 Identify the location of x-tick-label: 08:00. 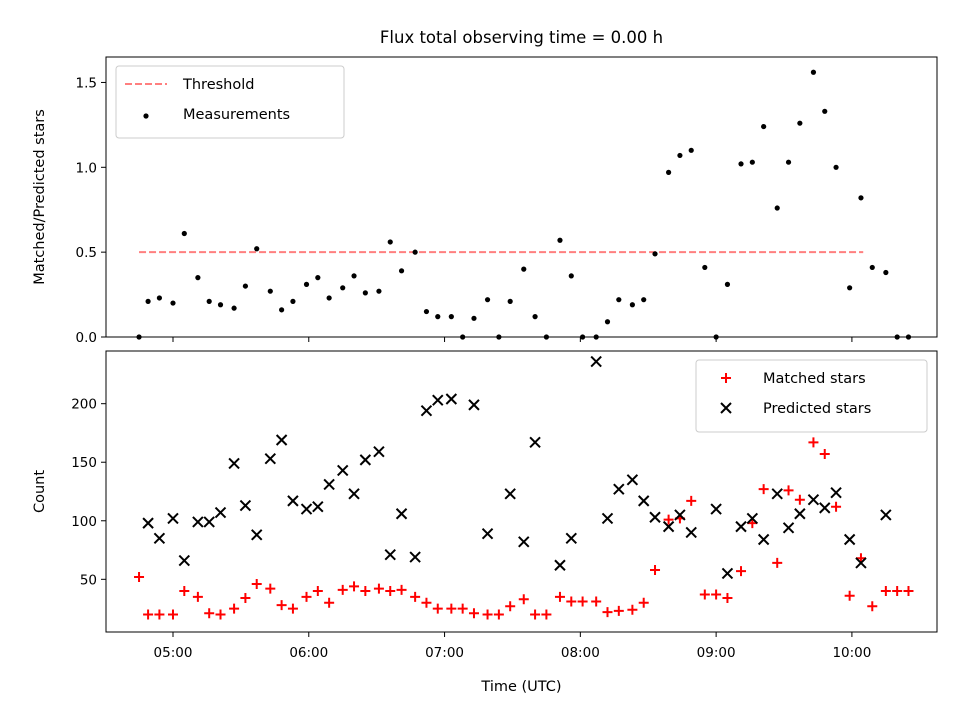
(580, 653).